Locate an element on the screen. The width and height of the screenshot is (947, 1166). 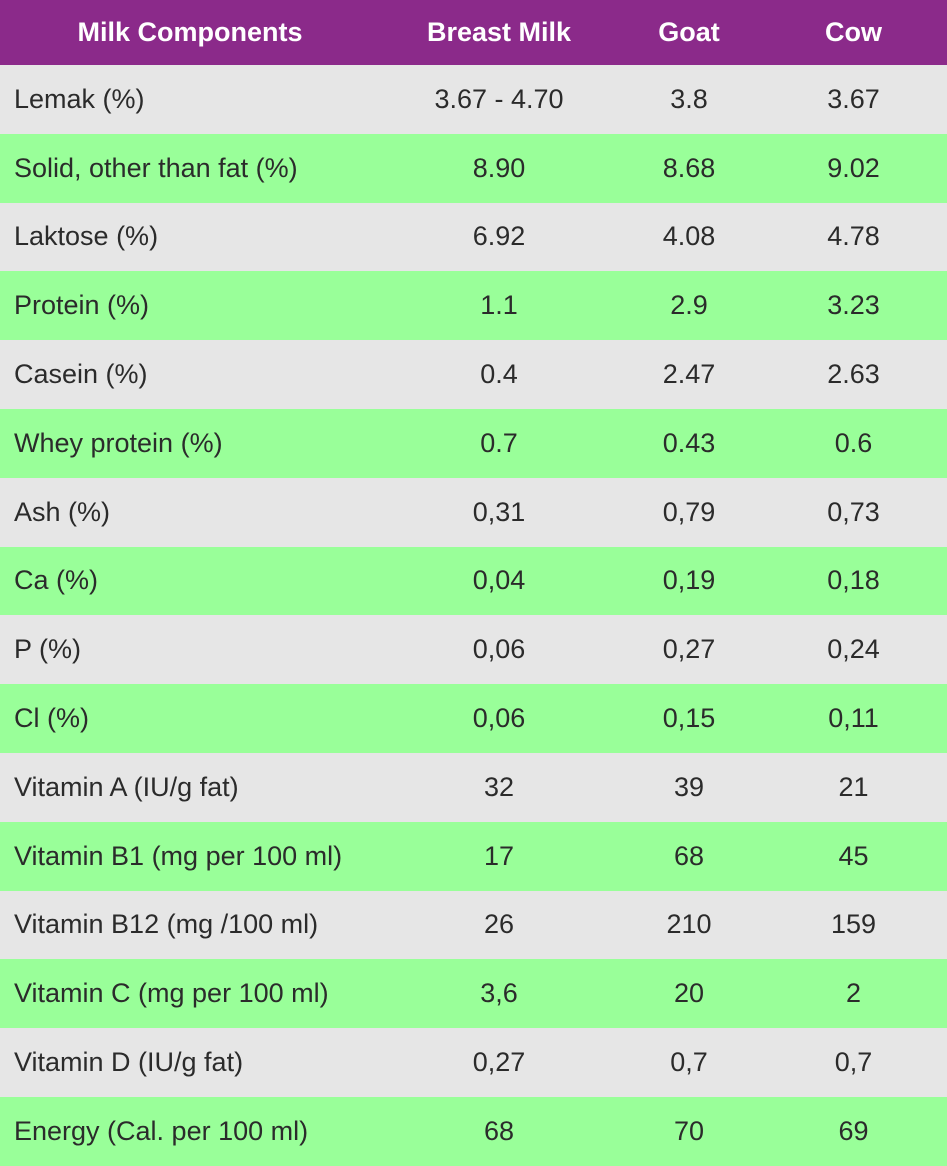
component-cell: Laktose (%) is located at coordinates (86, 236).